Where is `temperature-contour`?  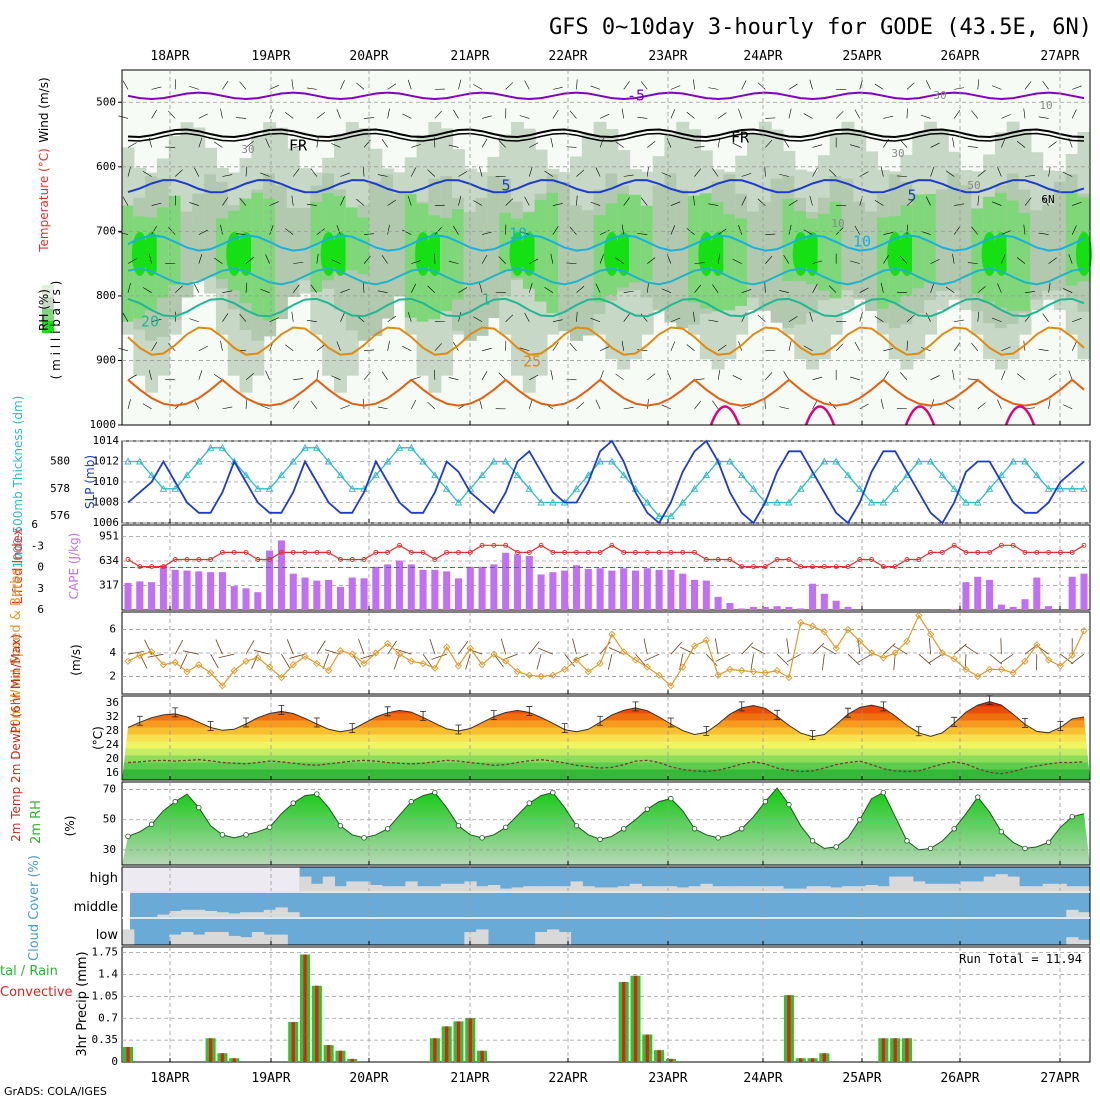
temperature-contour is located at coordinates (606, 276).